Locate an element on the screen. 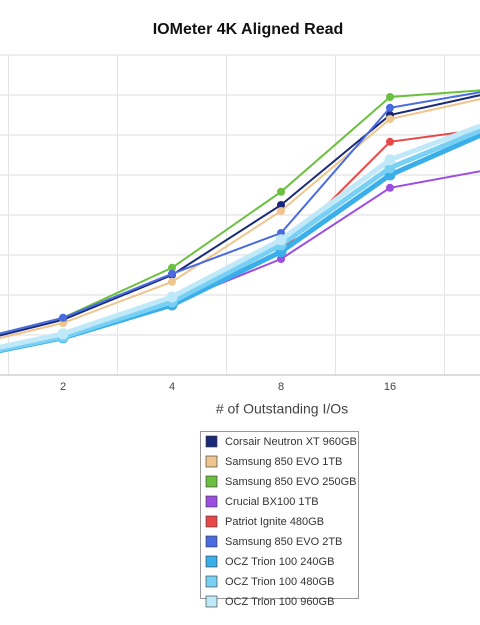 This screenshot has width=480, height=625. chart-title: IOMeter 4K Aligned Read is located at coordinates (248, 29).